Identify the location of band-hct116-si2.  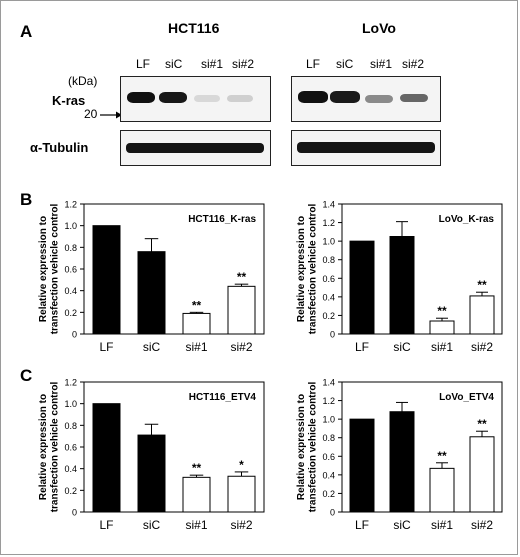
(240, 98).